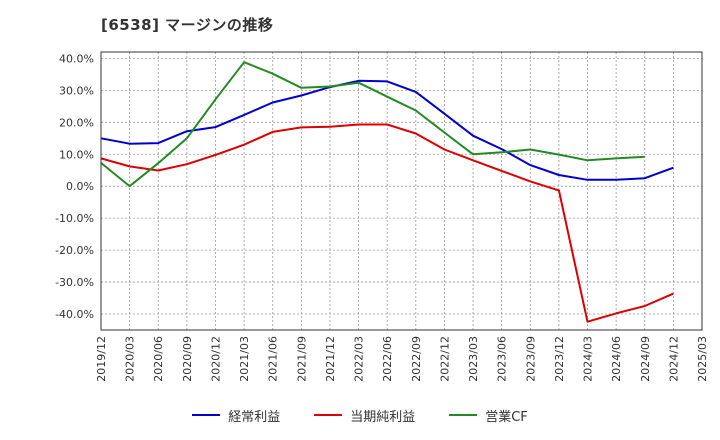 The image size is (720, 440). Describe the element at coordinates (101, 359) in the screenshot. I see `x-tick-label: 2019/12` at that location.